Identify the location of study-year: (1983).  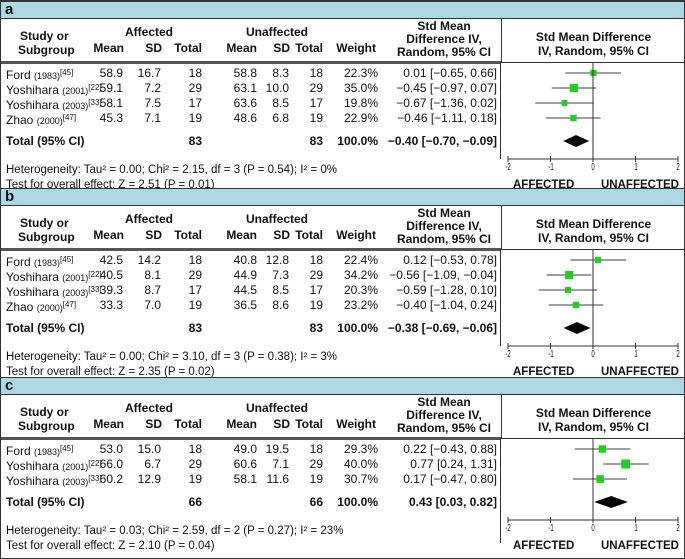
(47, 76).